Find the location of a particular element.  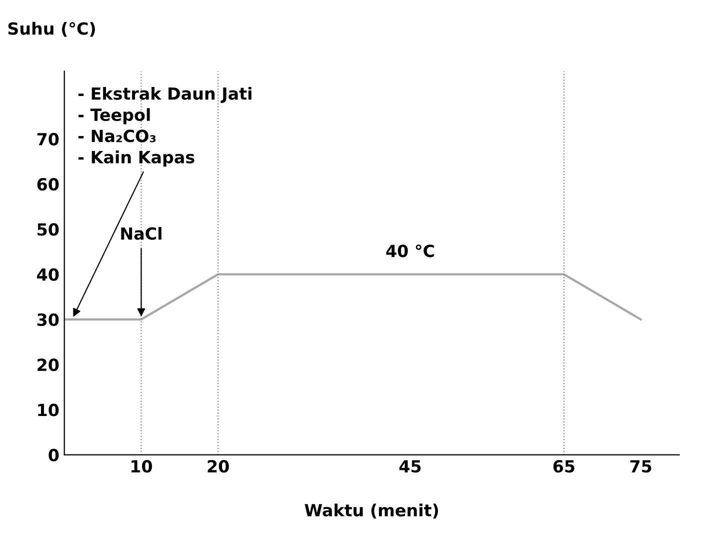

x-axis-title: Waktu (menit) is located at coordinates (371, 511).